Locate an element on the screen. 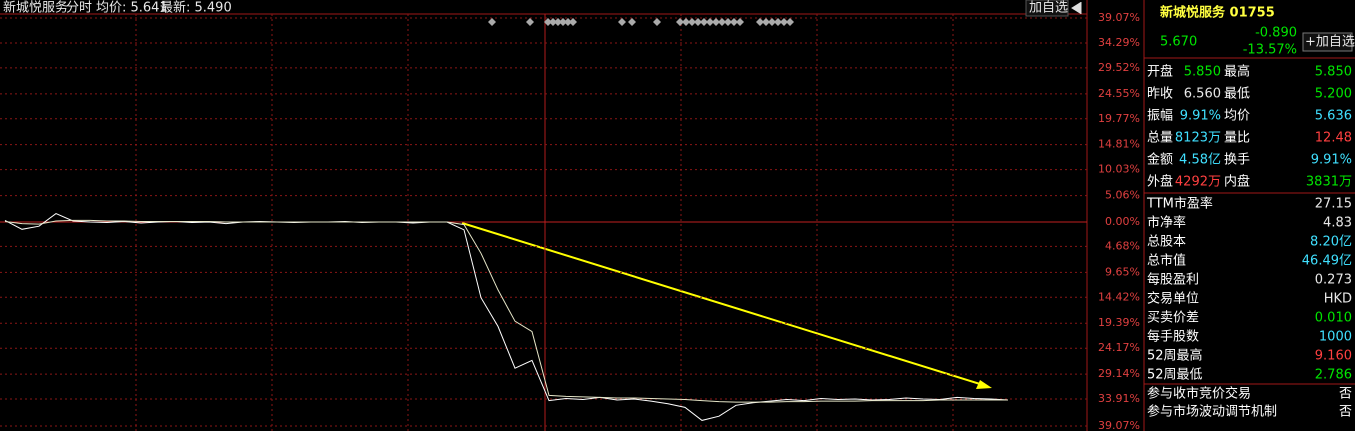 Image resolution: width=1355 pixels, height=431 pixels. panel-title: 新城悦服务 01755 is located at coordinates (1217, 13).